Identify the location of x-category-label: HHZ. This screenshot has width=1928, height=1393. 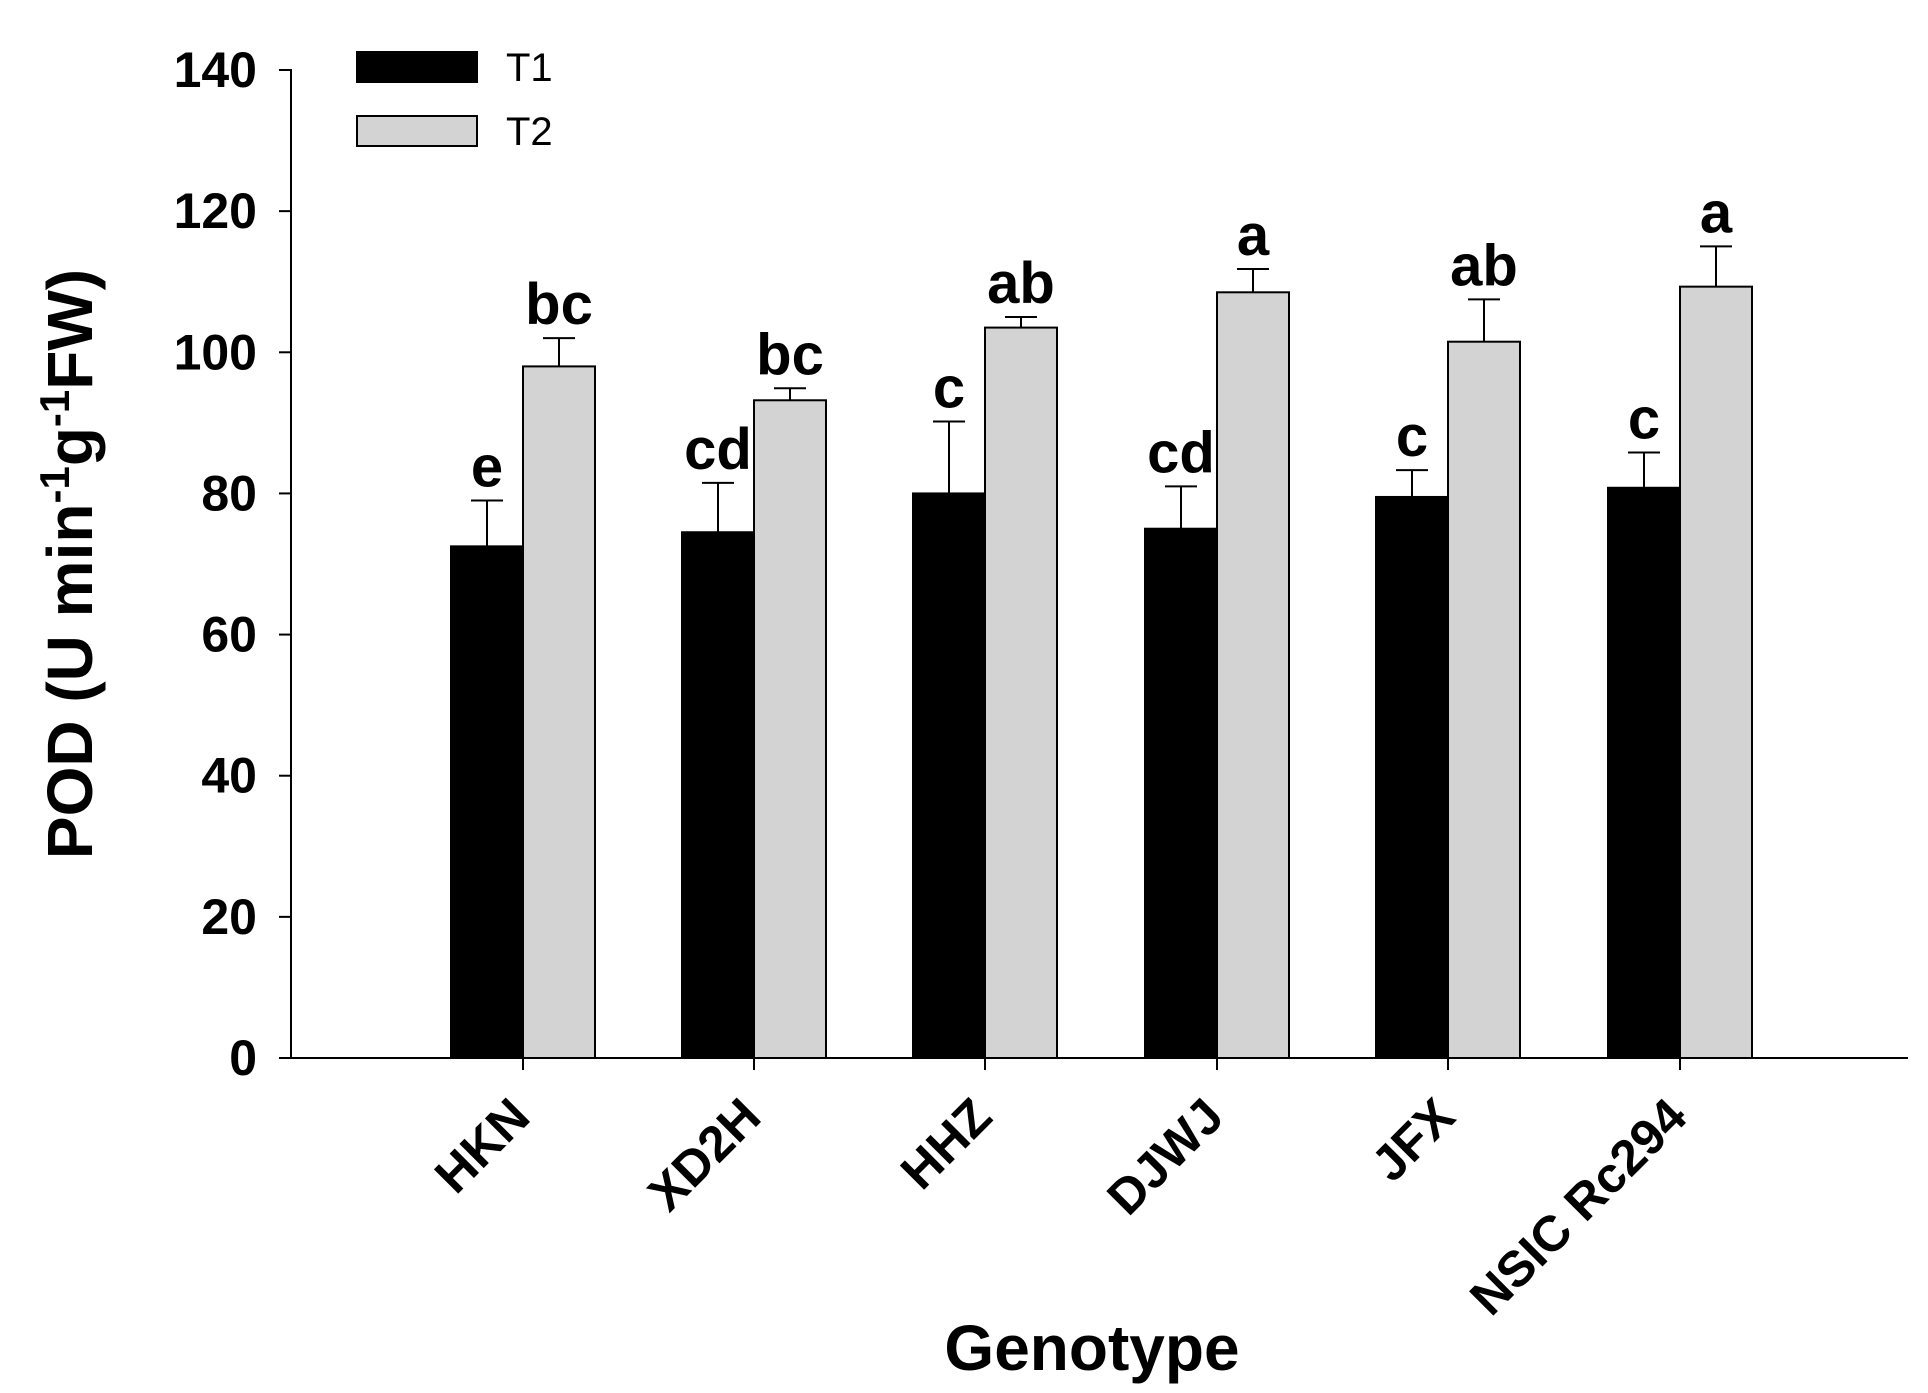
(946, 1144).